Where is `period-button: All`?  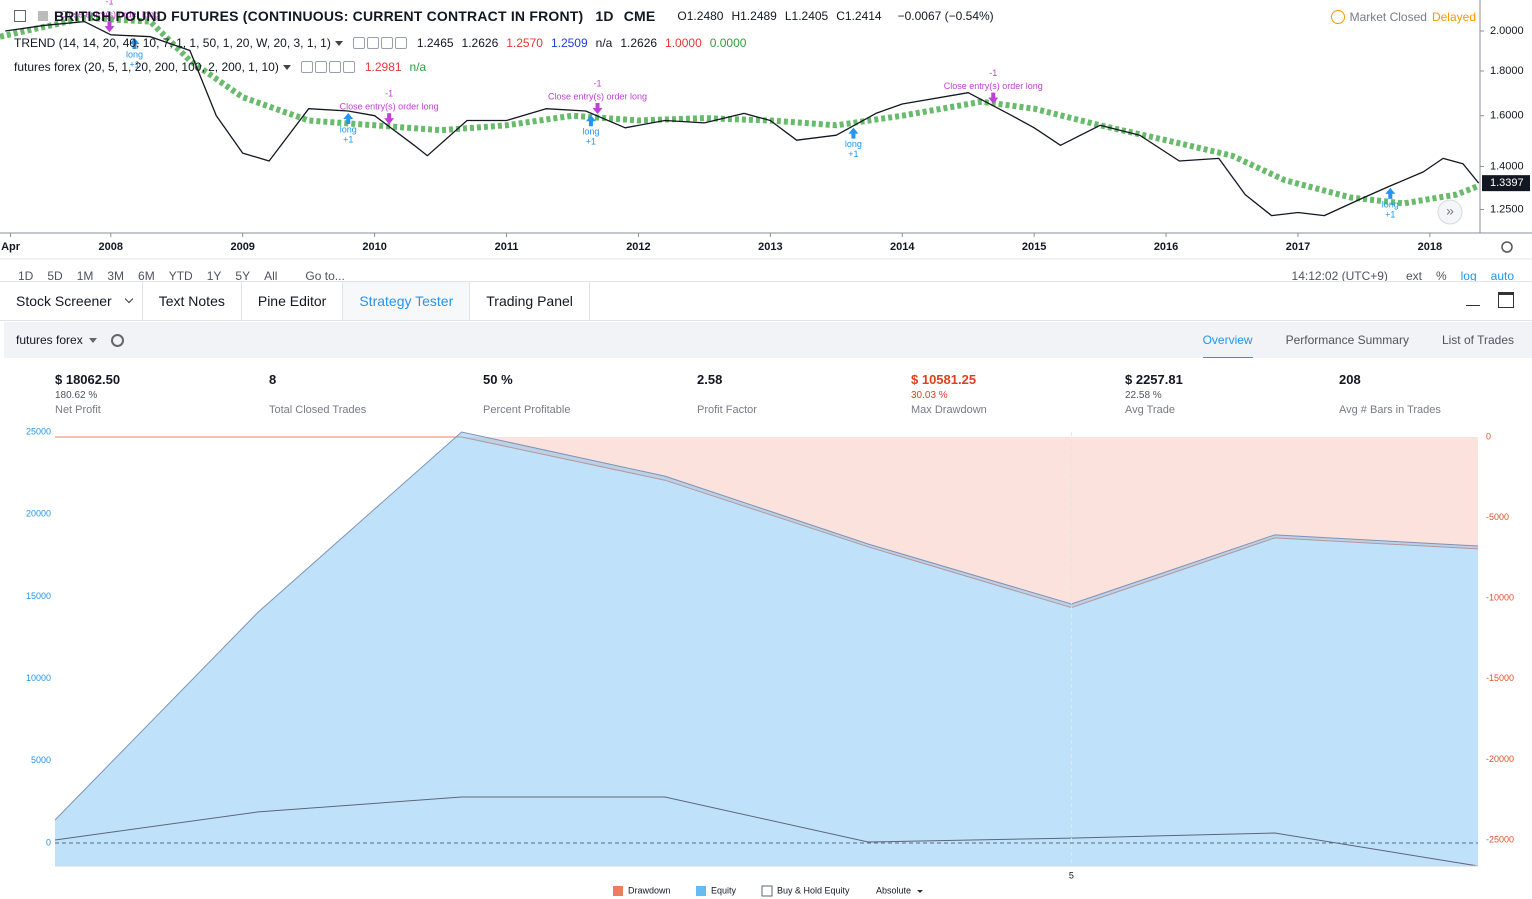 period-button: All is located at coordinates (271, 275).